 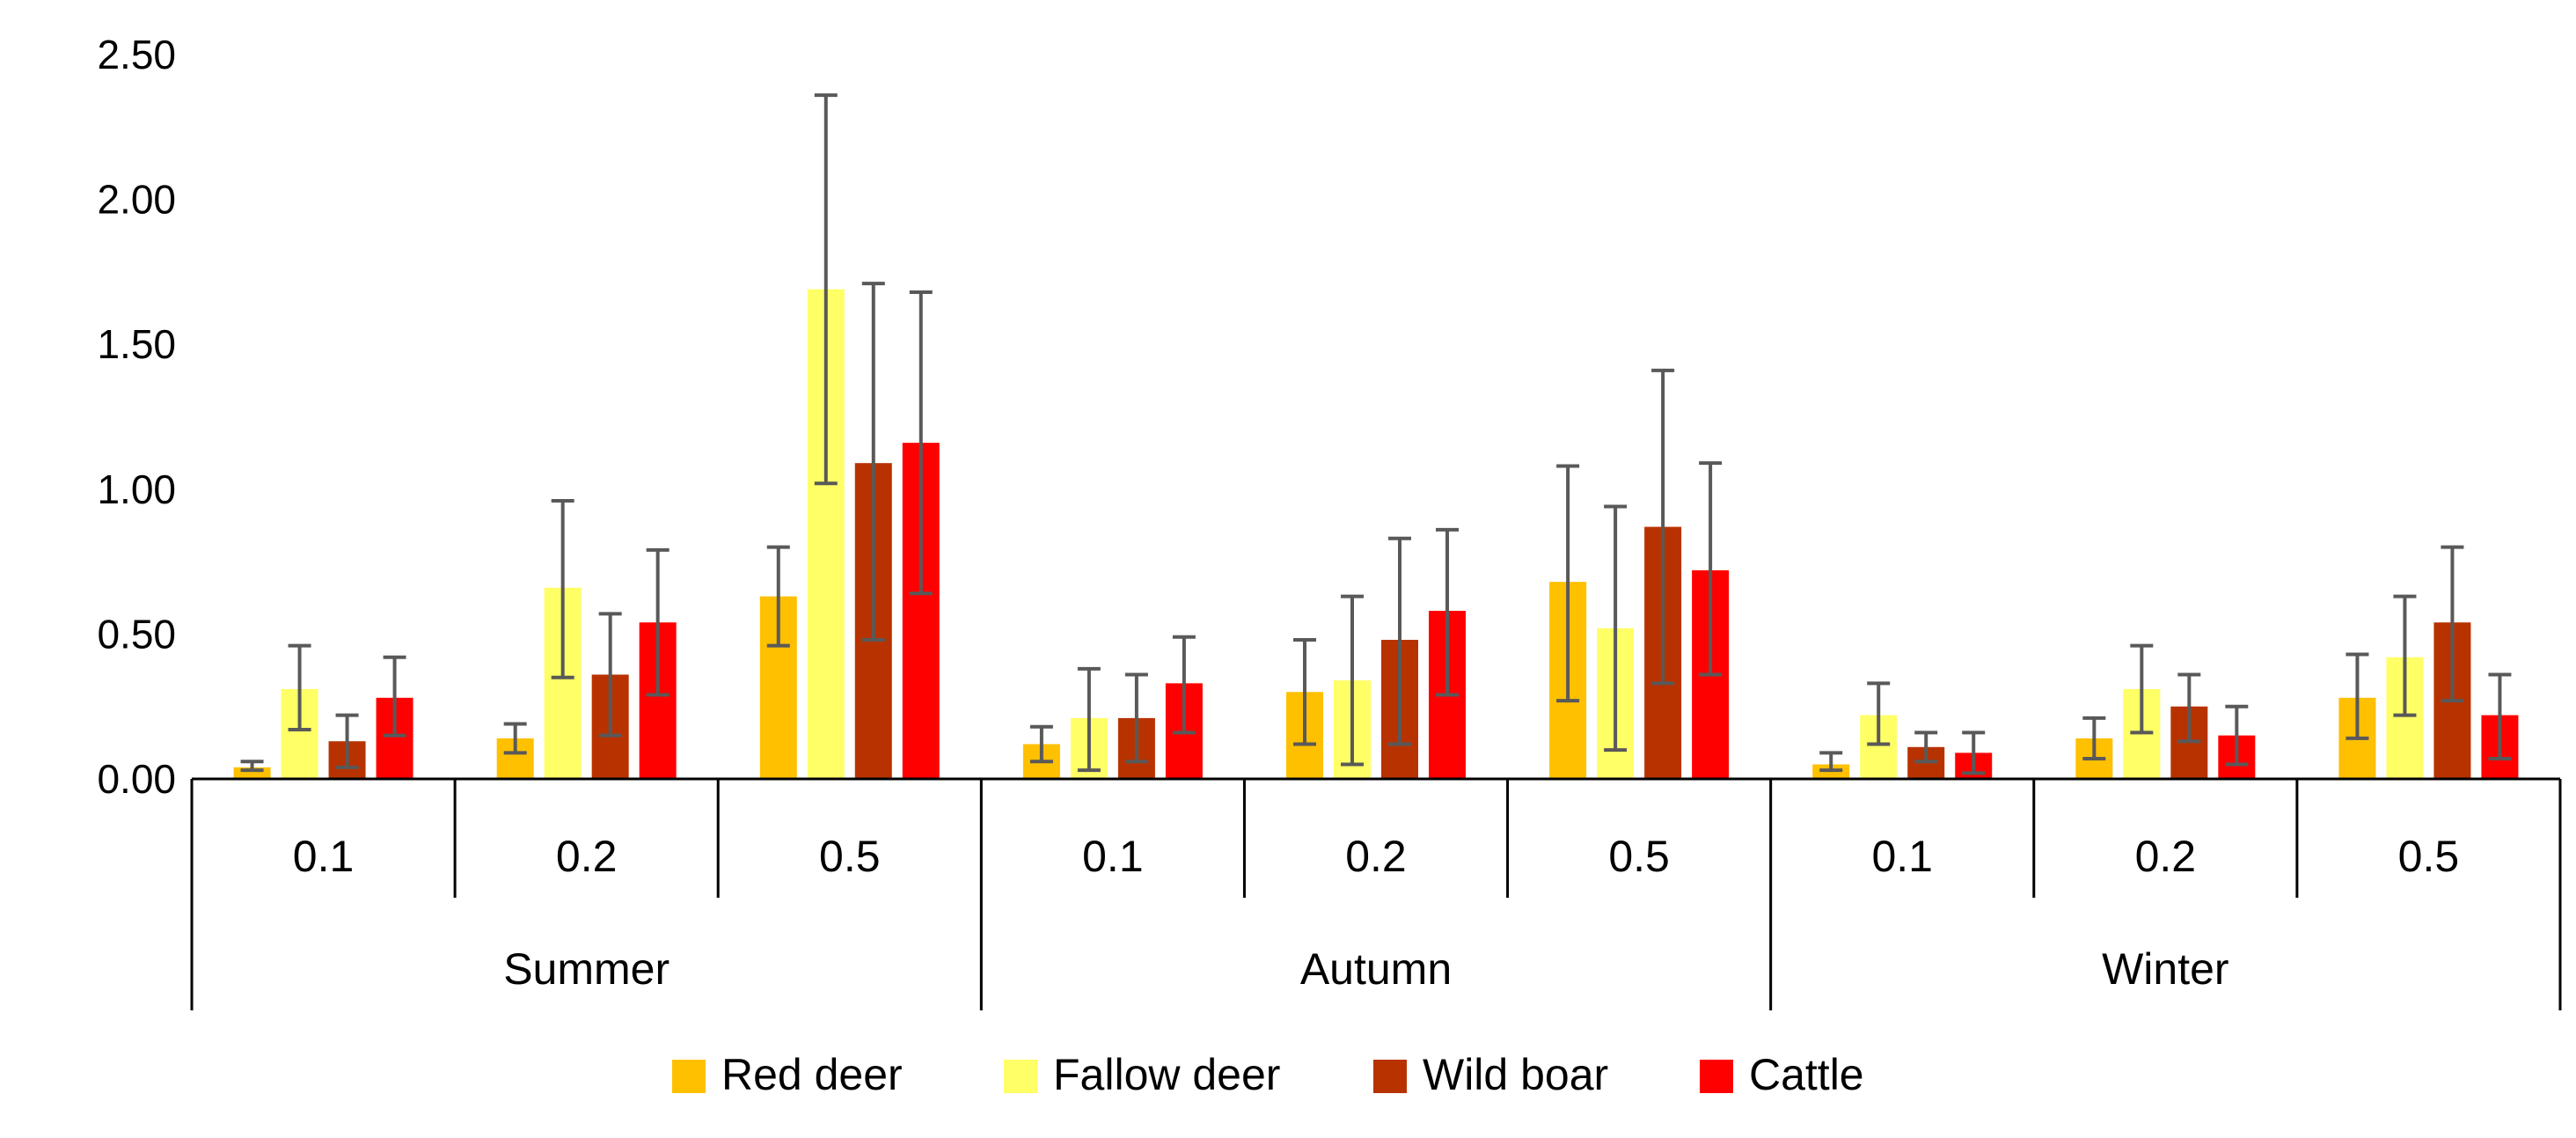 What do you see at coordinates (136, 54) in the screenshot?
I see `y-tick-label: 2.50` at bounding box center [136, 54].